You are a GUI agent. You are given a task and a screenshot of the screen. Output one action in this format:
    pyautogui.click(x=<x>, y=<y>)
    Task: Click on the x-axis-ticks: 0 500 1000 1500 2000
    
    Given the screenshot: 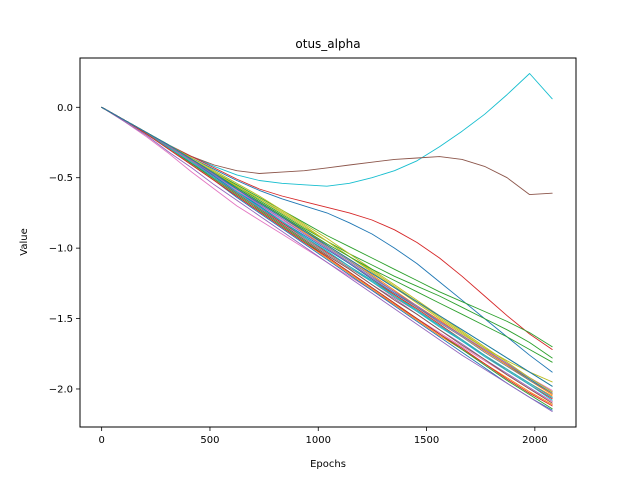 What is the action you would take?
    pyautogui.click(x=323, y=436)
    